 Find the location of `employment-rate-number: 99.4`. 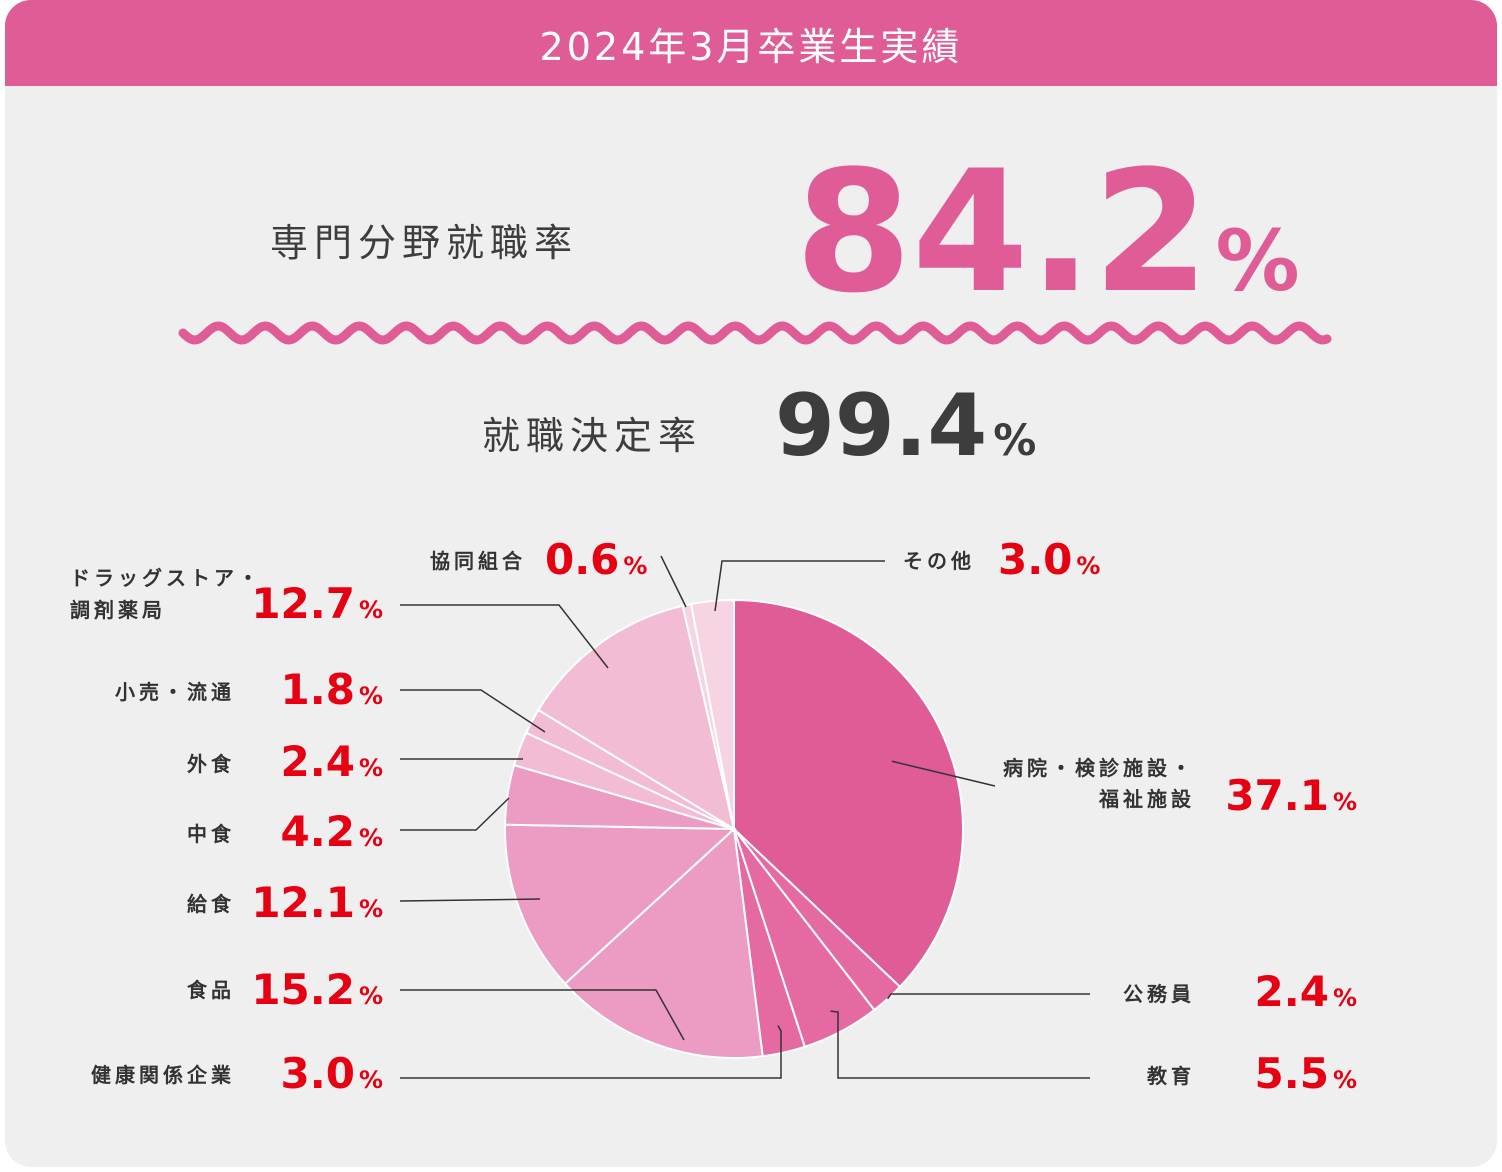

employment-rate-number: 99.4 is located at coordinates (881, 426).